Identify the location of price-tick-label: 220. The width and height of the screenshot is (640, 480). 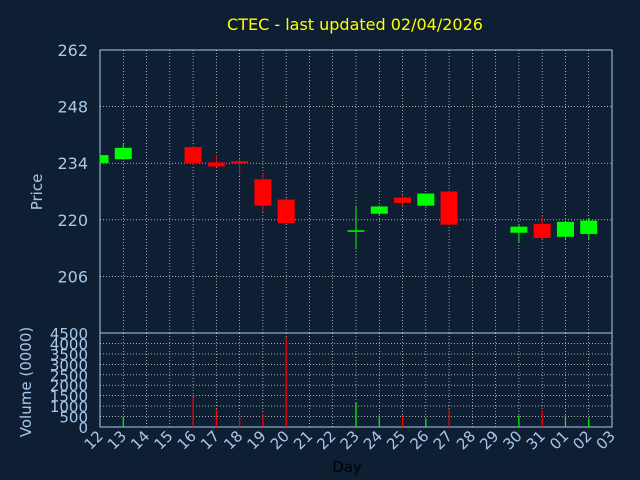
(72, 220).